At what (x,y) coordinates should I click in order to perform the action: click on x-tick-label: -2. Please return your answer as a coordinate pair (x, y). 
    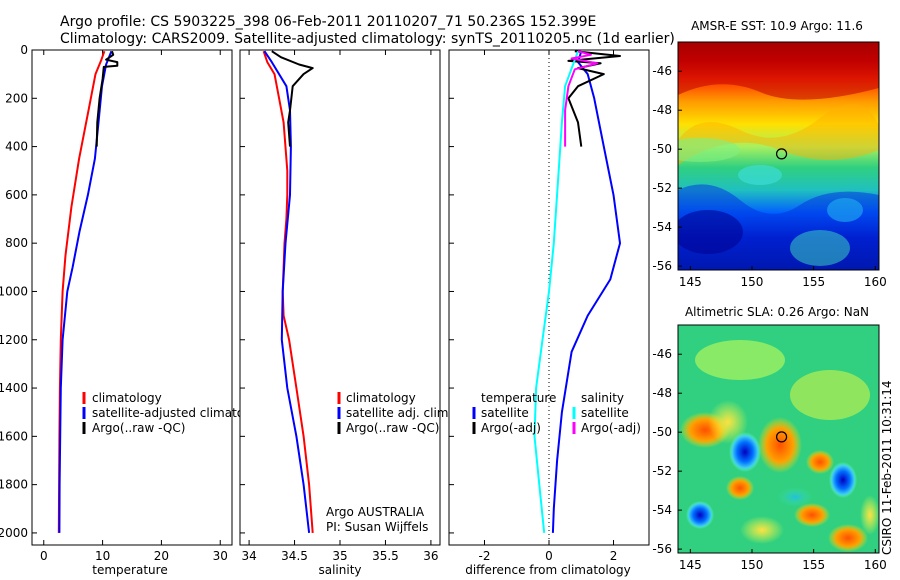
    Looking at the image, I should click on (484, 556).